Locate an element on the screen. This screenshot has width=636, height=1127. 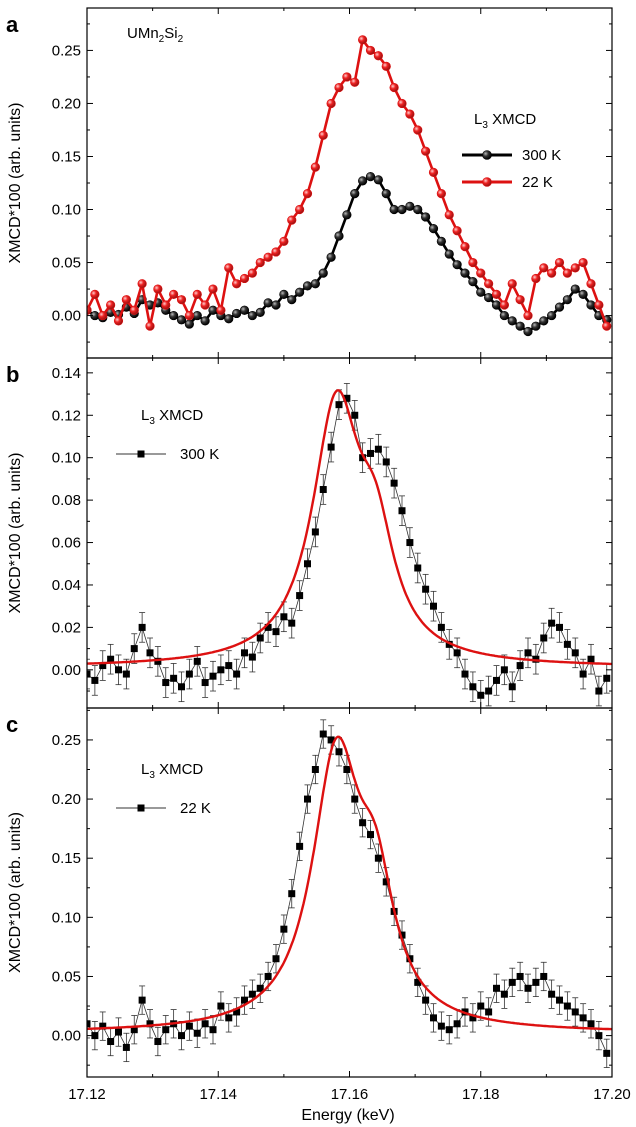
y-tick-label: 0.14 is located at coordinates (66, 373).